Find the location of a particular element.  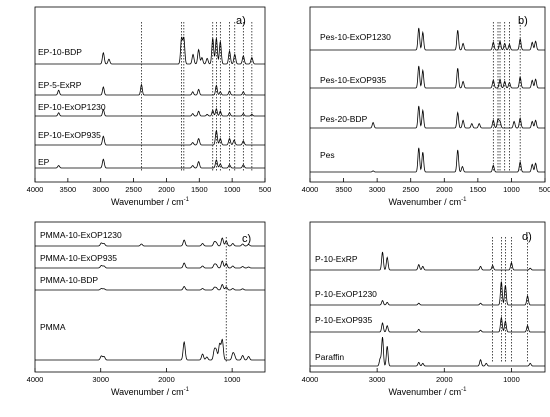

panel-label: b) is located at coordinates (523, 21).